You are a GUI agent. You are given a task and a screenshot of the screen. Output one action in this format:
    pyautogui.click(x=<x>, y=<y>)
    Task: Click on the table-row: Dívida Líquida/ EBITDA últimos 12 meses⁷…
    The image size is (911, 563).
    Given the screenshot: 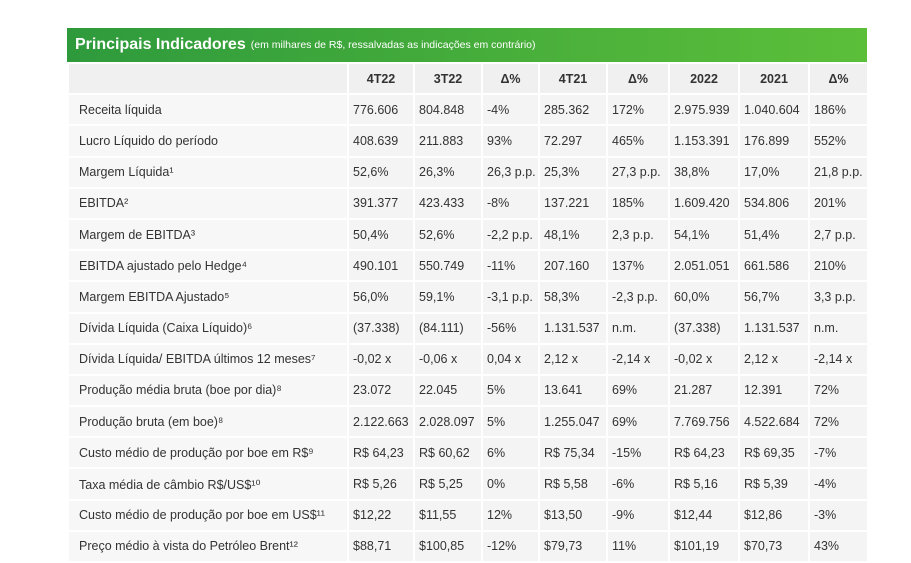 What is the action you would take?
    pyautogui.click(x=468, y=359)
    